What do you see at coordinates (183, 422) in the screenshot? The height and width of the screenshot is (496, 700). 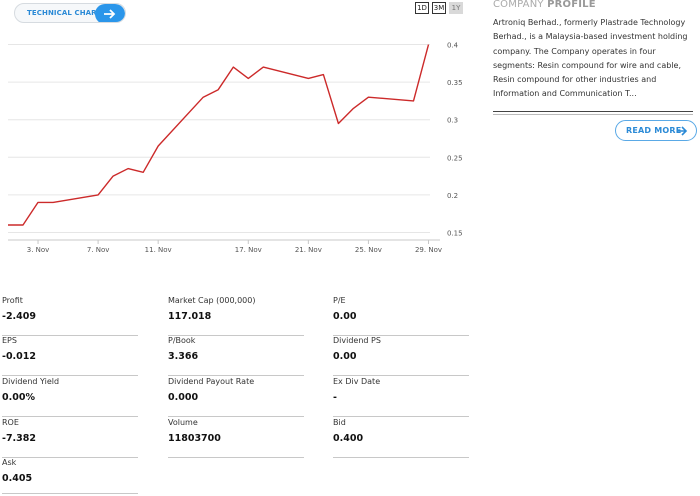 I see `stat-label: Volume` at bounding box center [183, 422].